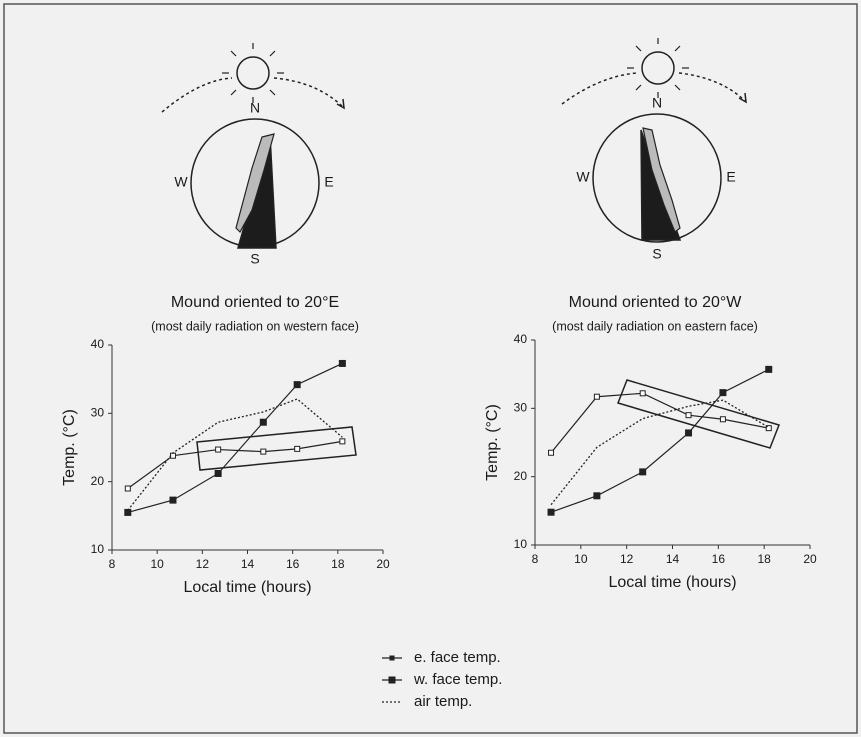 The height and width of the screenshot is (737, 861). Describe the element at coordinates (276, 448) in the screenshot. I see `highlight-box` at that location.